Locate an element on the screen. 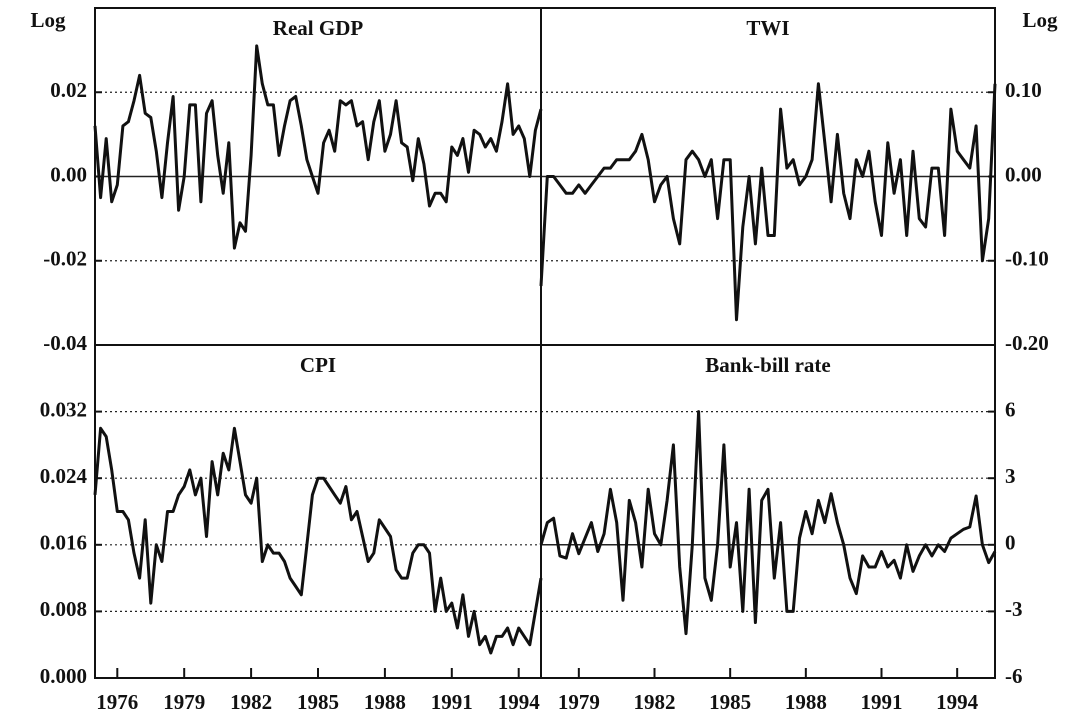 This screenshot has height=723, width=1077. y-tick-label: -6 is located at coordinates (1014, 676).